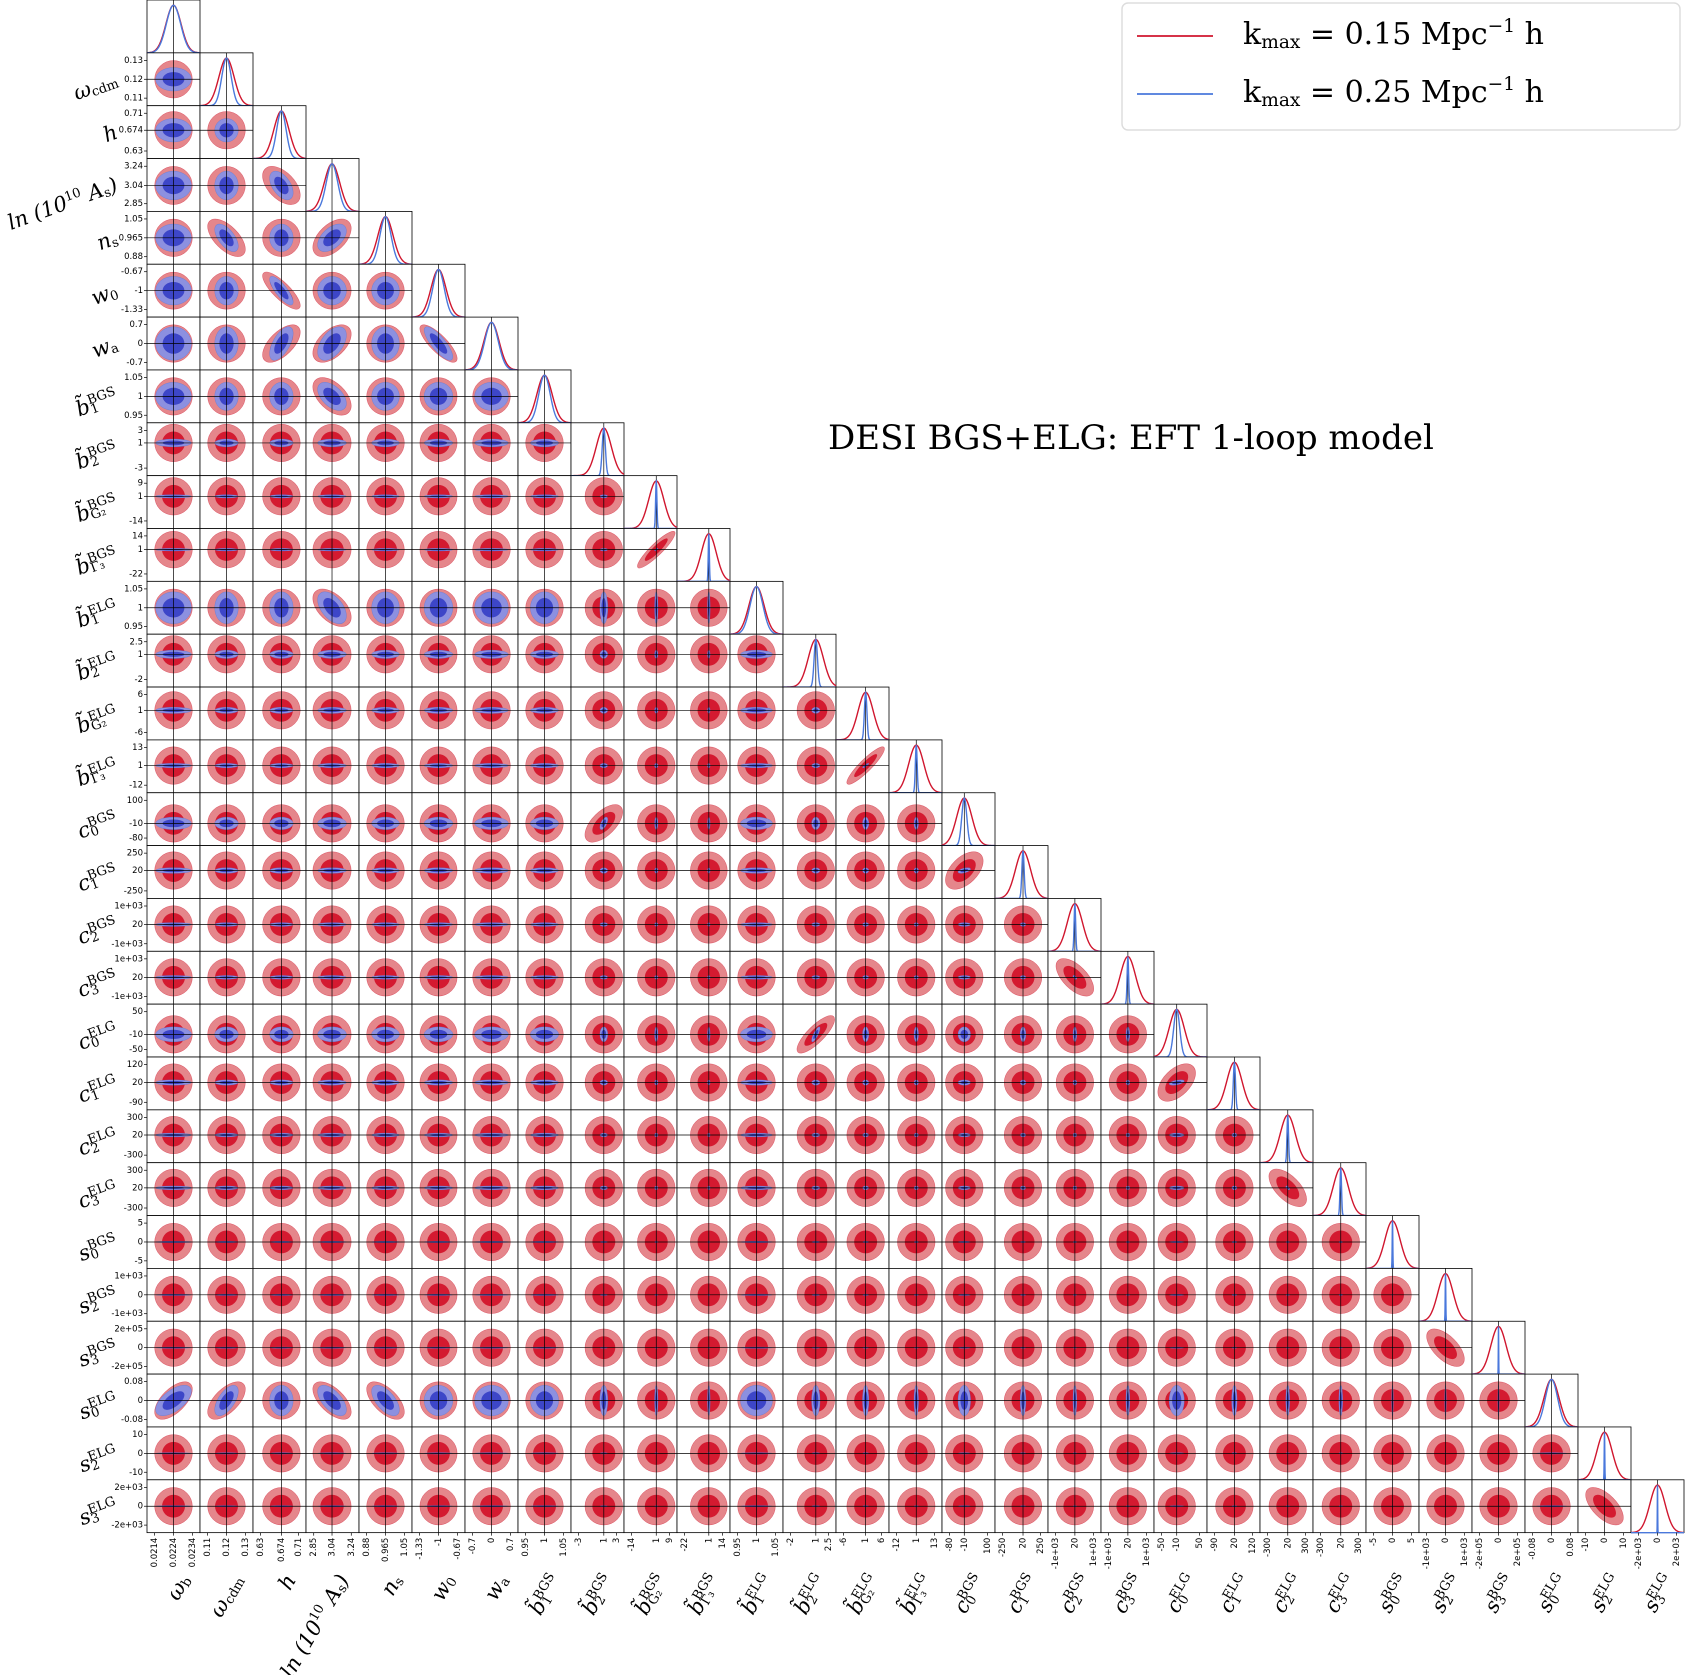  Describe the element at coordinates (703, 1594) in the screenshot. I see `axis-label: b̃Γ₃BGS` at that location.